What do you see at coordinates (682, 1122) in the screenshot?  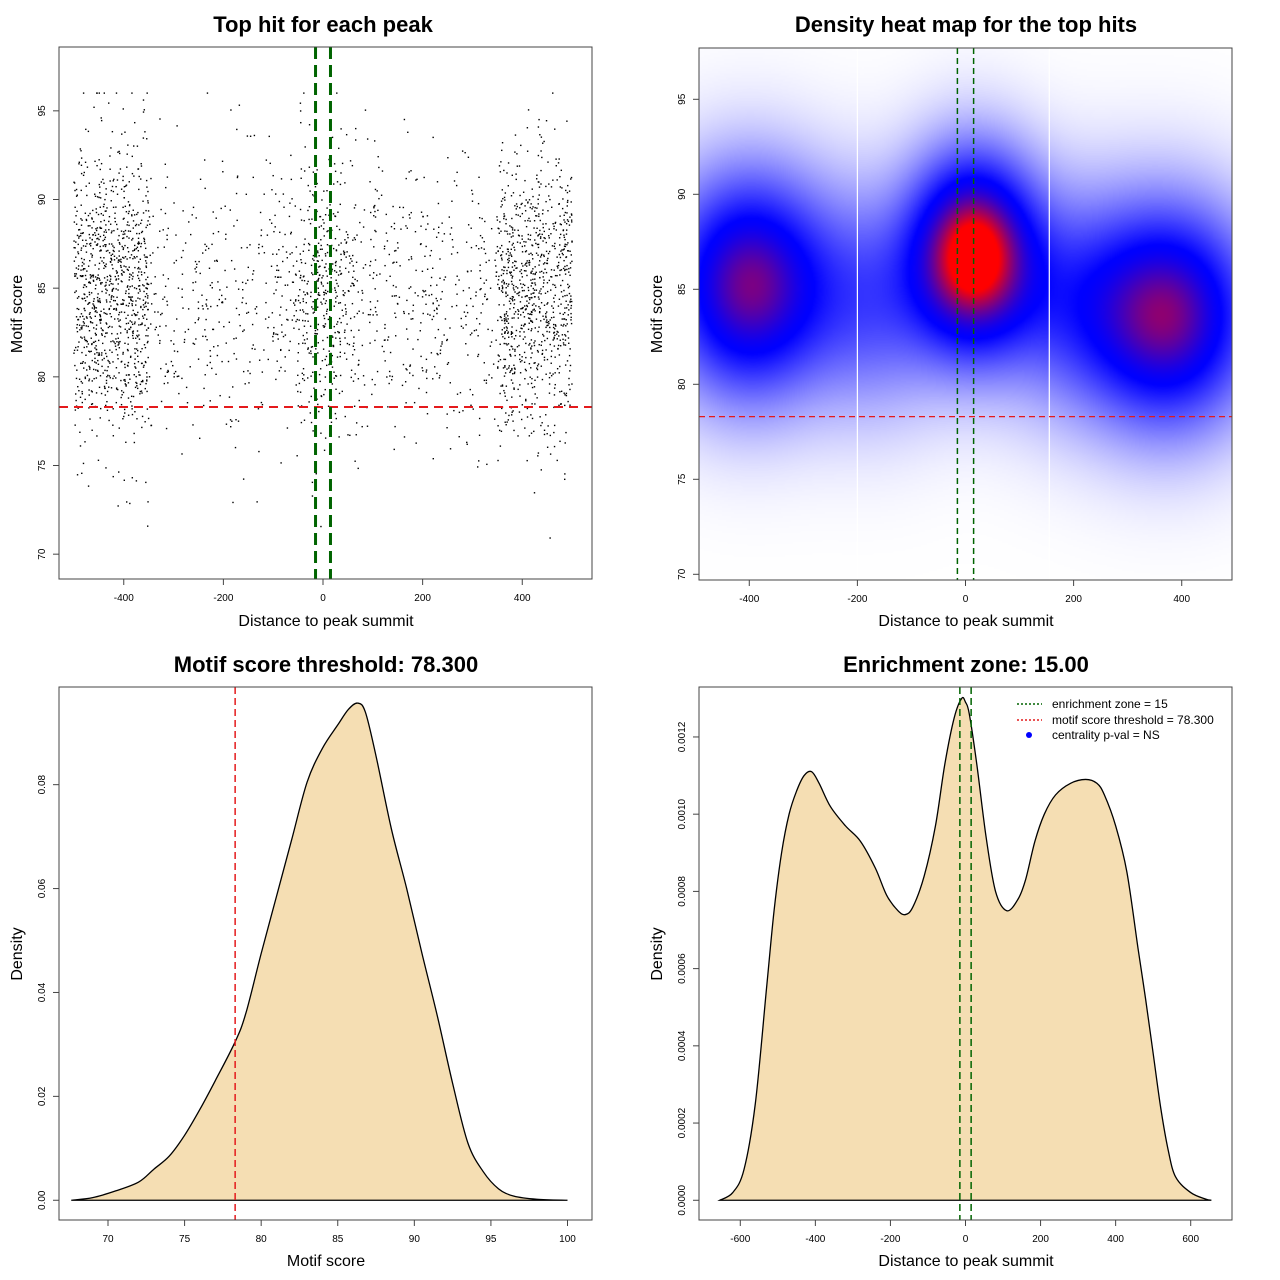 I see `distance-density-ytick-label-1: 0.0002` at bounding box center [682, 1122].